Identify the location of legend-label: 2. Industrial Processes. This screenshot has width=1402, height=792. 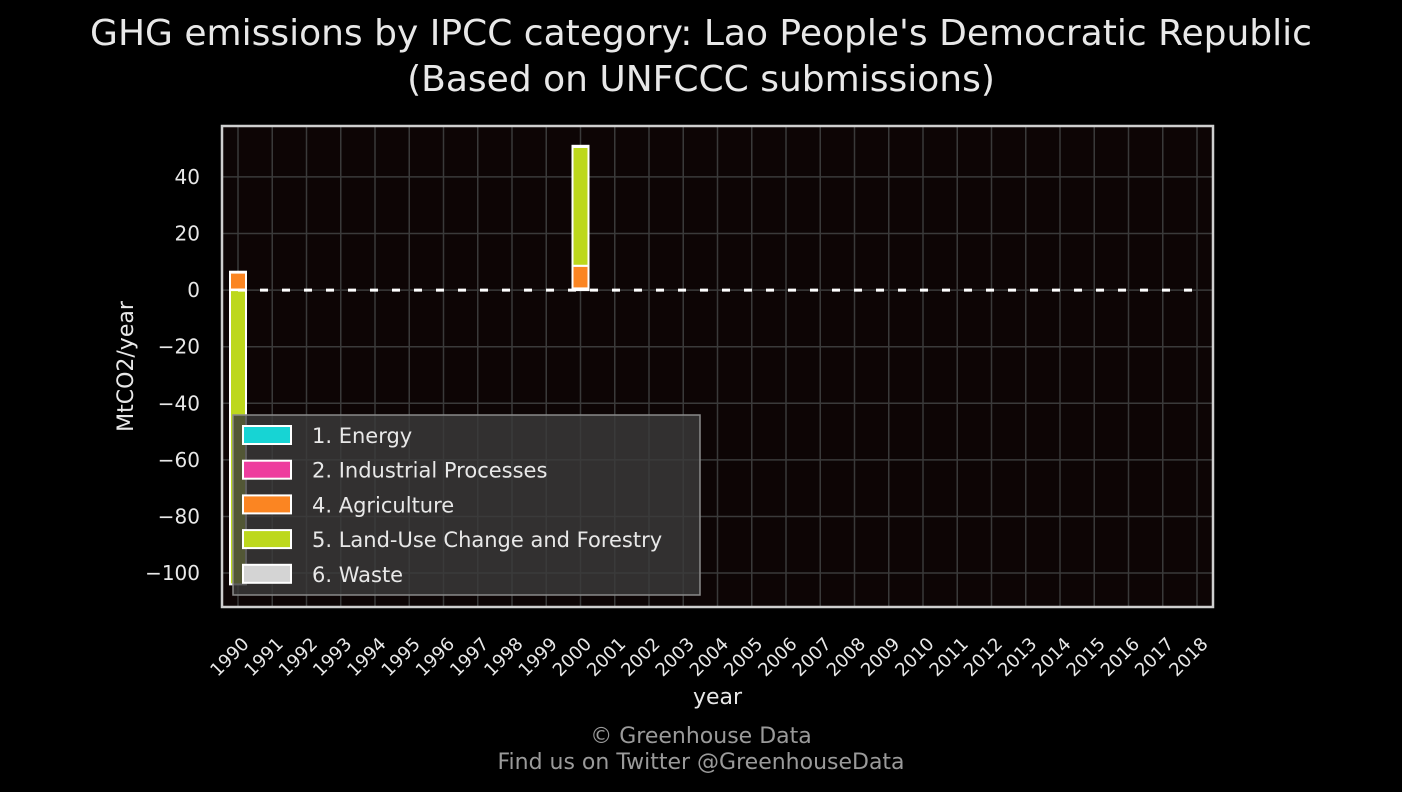
(429, 471).